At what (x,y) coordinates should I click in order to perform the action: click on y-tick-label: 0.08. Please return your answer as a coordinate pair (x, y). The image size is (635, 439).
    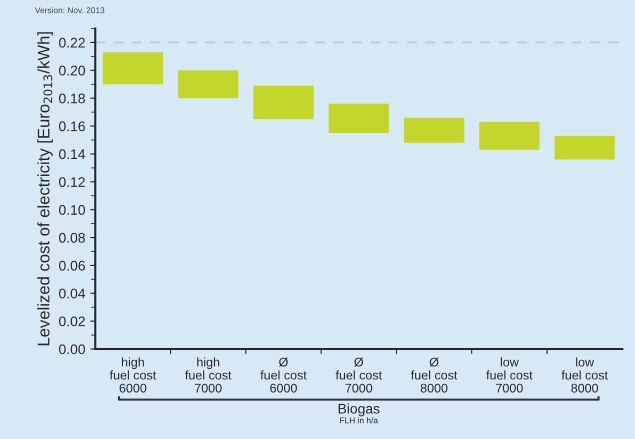
    Looking at the image, I should click on (72, 237).